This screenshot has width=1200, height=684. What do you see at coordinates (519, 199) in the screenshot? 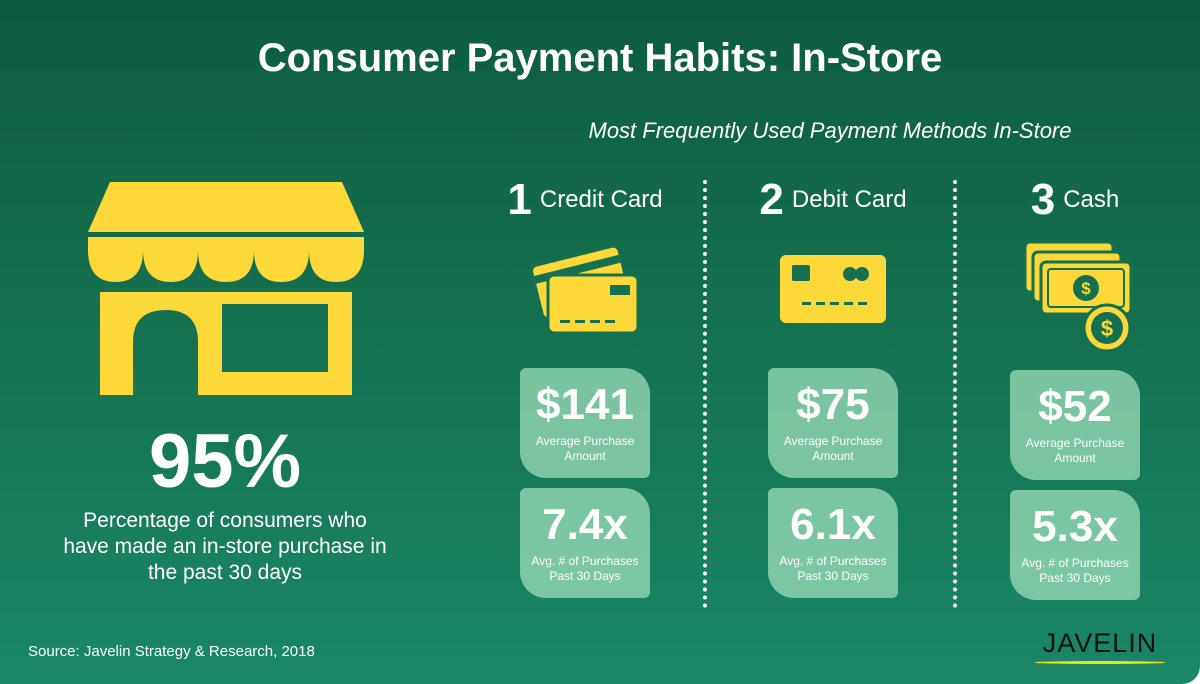
I see `rank: 1` at bounding box center [519, 199].